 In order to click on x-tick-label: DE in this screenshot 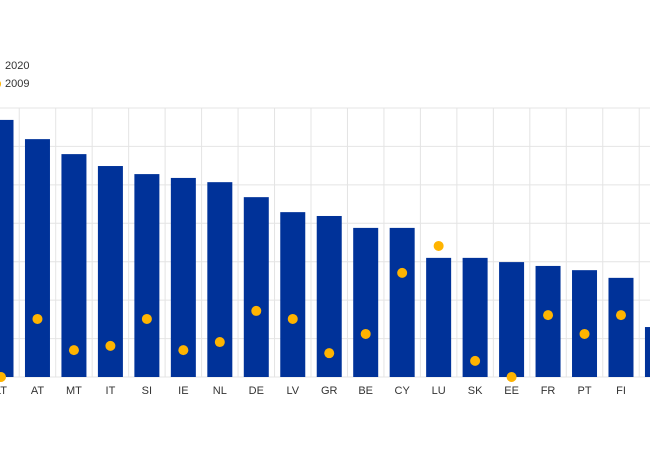, I will do `click(256, 391)`.